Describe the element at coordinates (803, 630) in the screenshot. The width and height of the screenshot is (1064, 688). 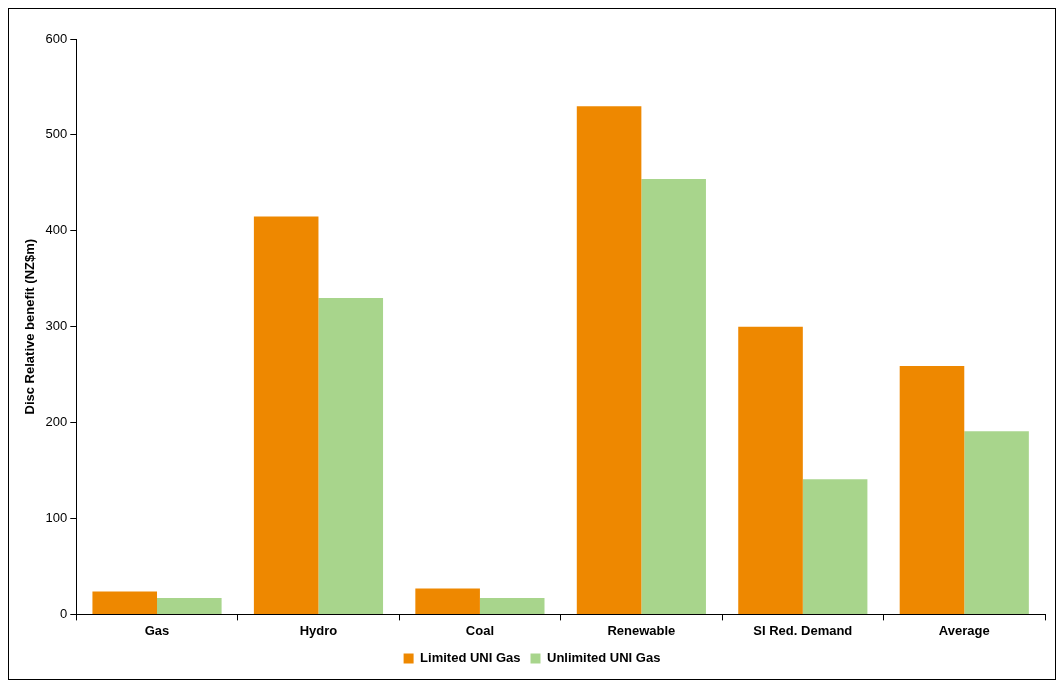
I see `x-tick-label: SI Red. Demand` at that location.